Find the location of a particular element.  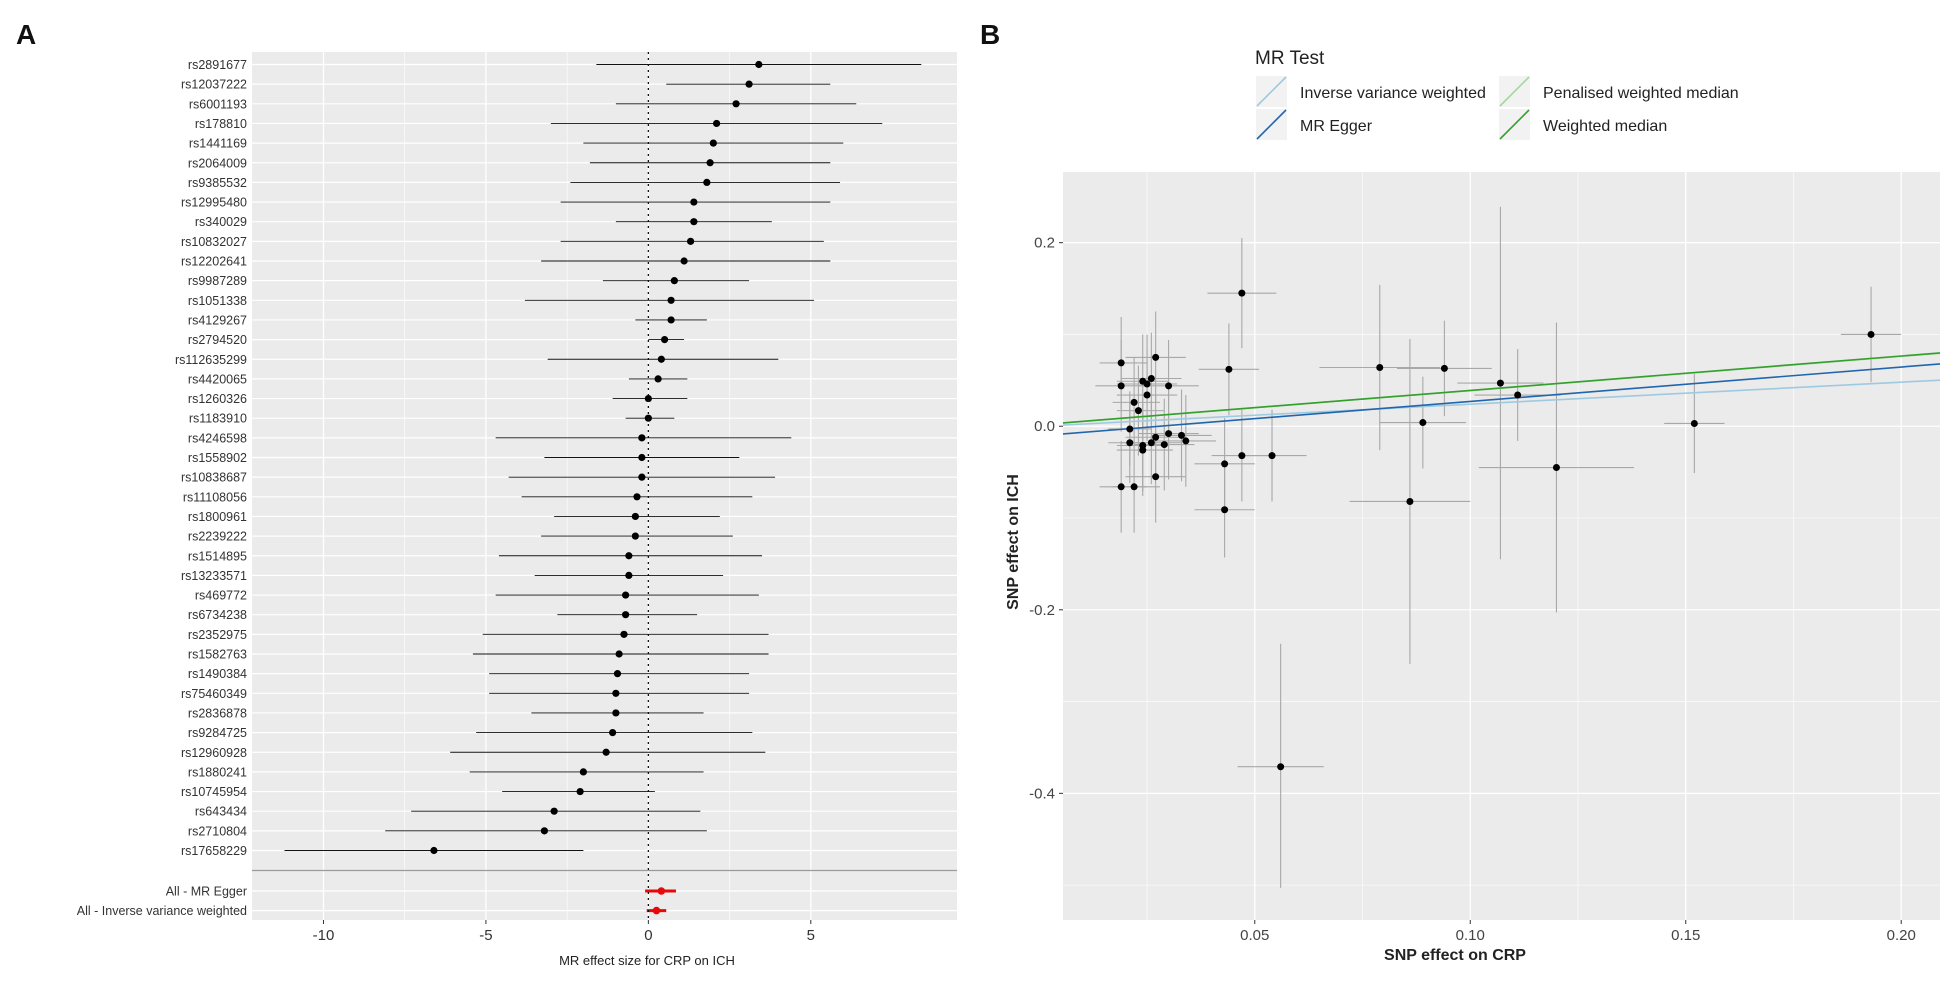

forest-snp-label: rs11108056 is located at coordinates (215, 497).